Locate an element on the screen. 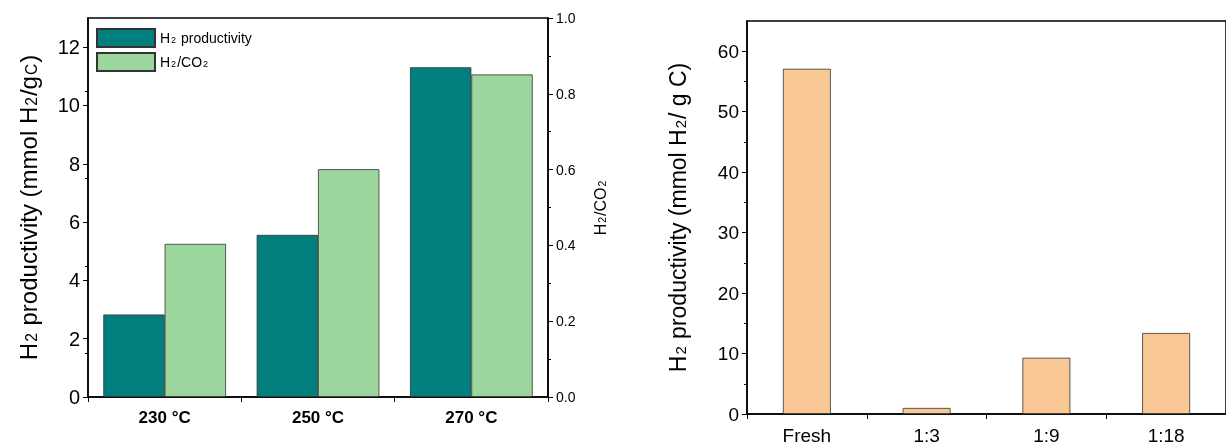 The height and width of the screenshot is (448, 1226). y-axis-title: H2 productivity (mmol H2/ g C) is located at coordinates (677, 217).